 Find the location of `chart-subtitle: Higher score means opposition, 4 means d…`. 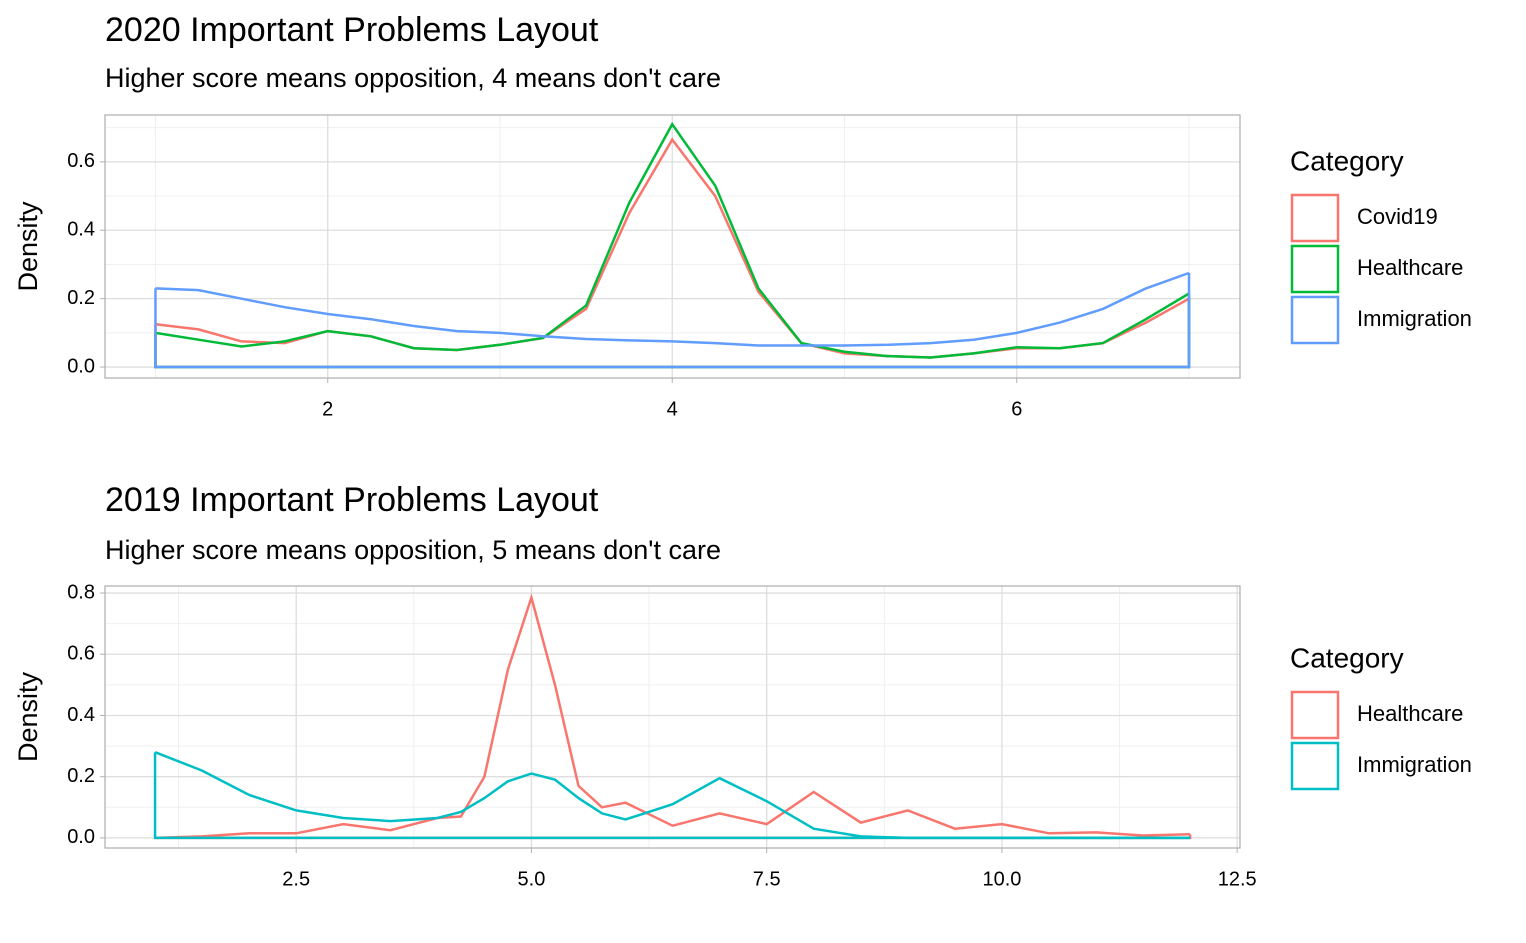

chart-subtitle: Higher score means opposition, 4 means d… is located at coordinates (413, 78).